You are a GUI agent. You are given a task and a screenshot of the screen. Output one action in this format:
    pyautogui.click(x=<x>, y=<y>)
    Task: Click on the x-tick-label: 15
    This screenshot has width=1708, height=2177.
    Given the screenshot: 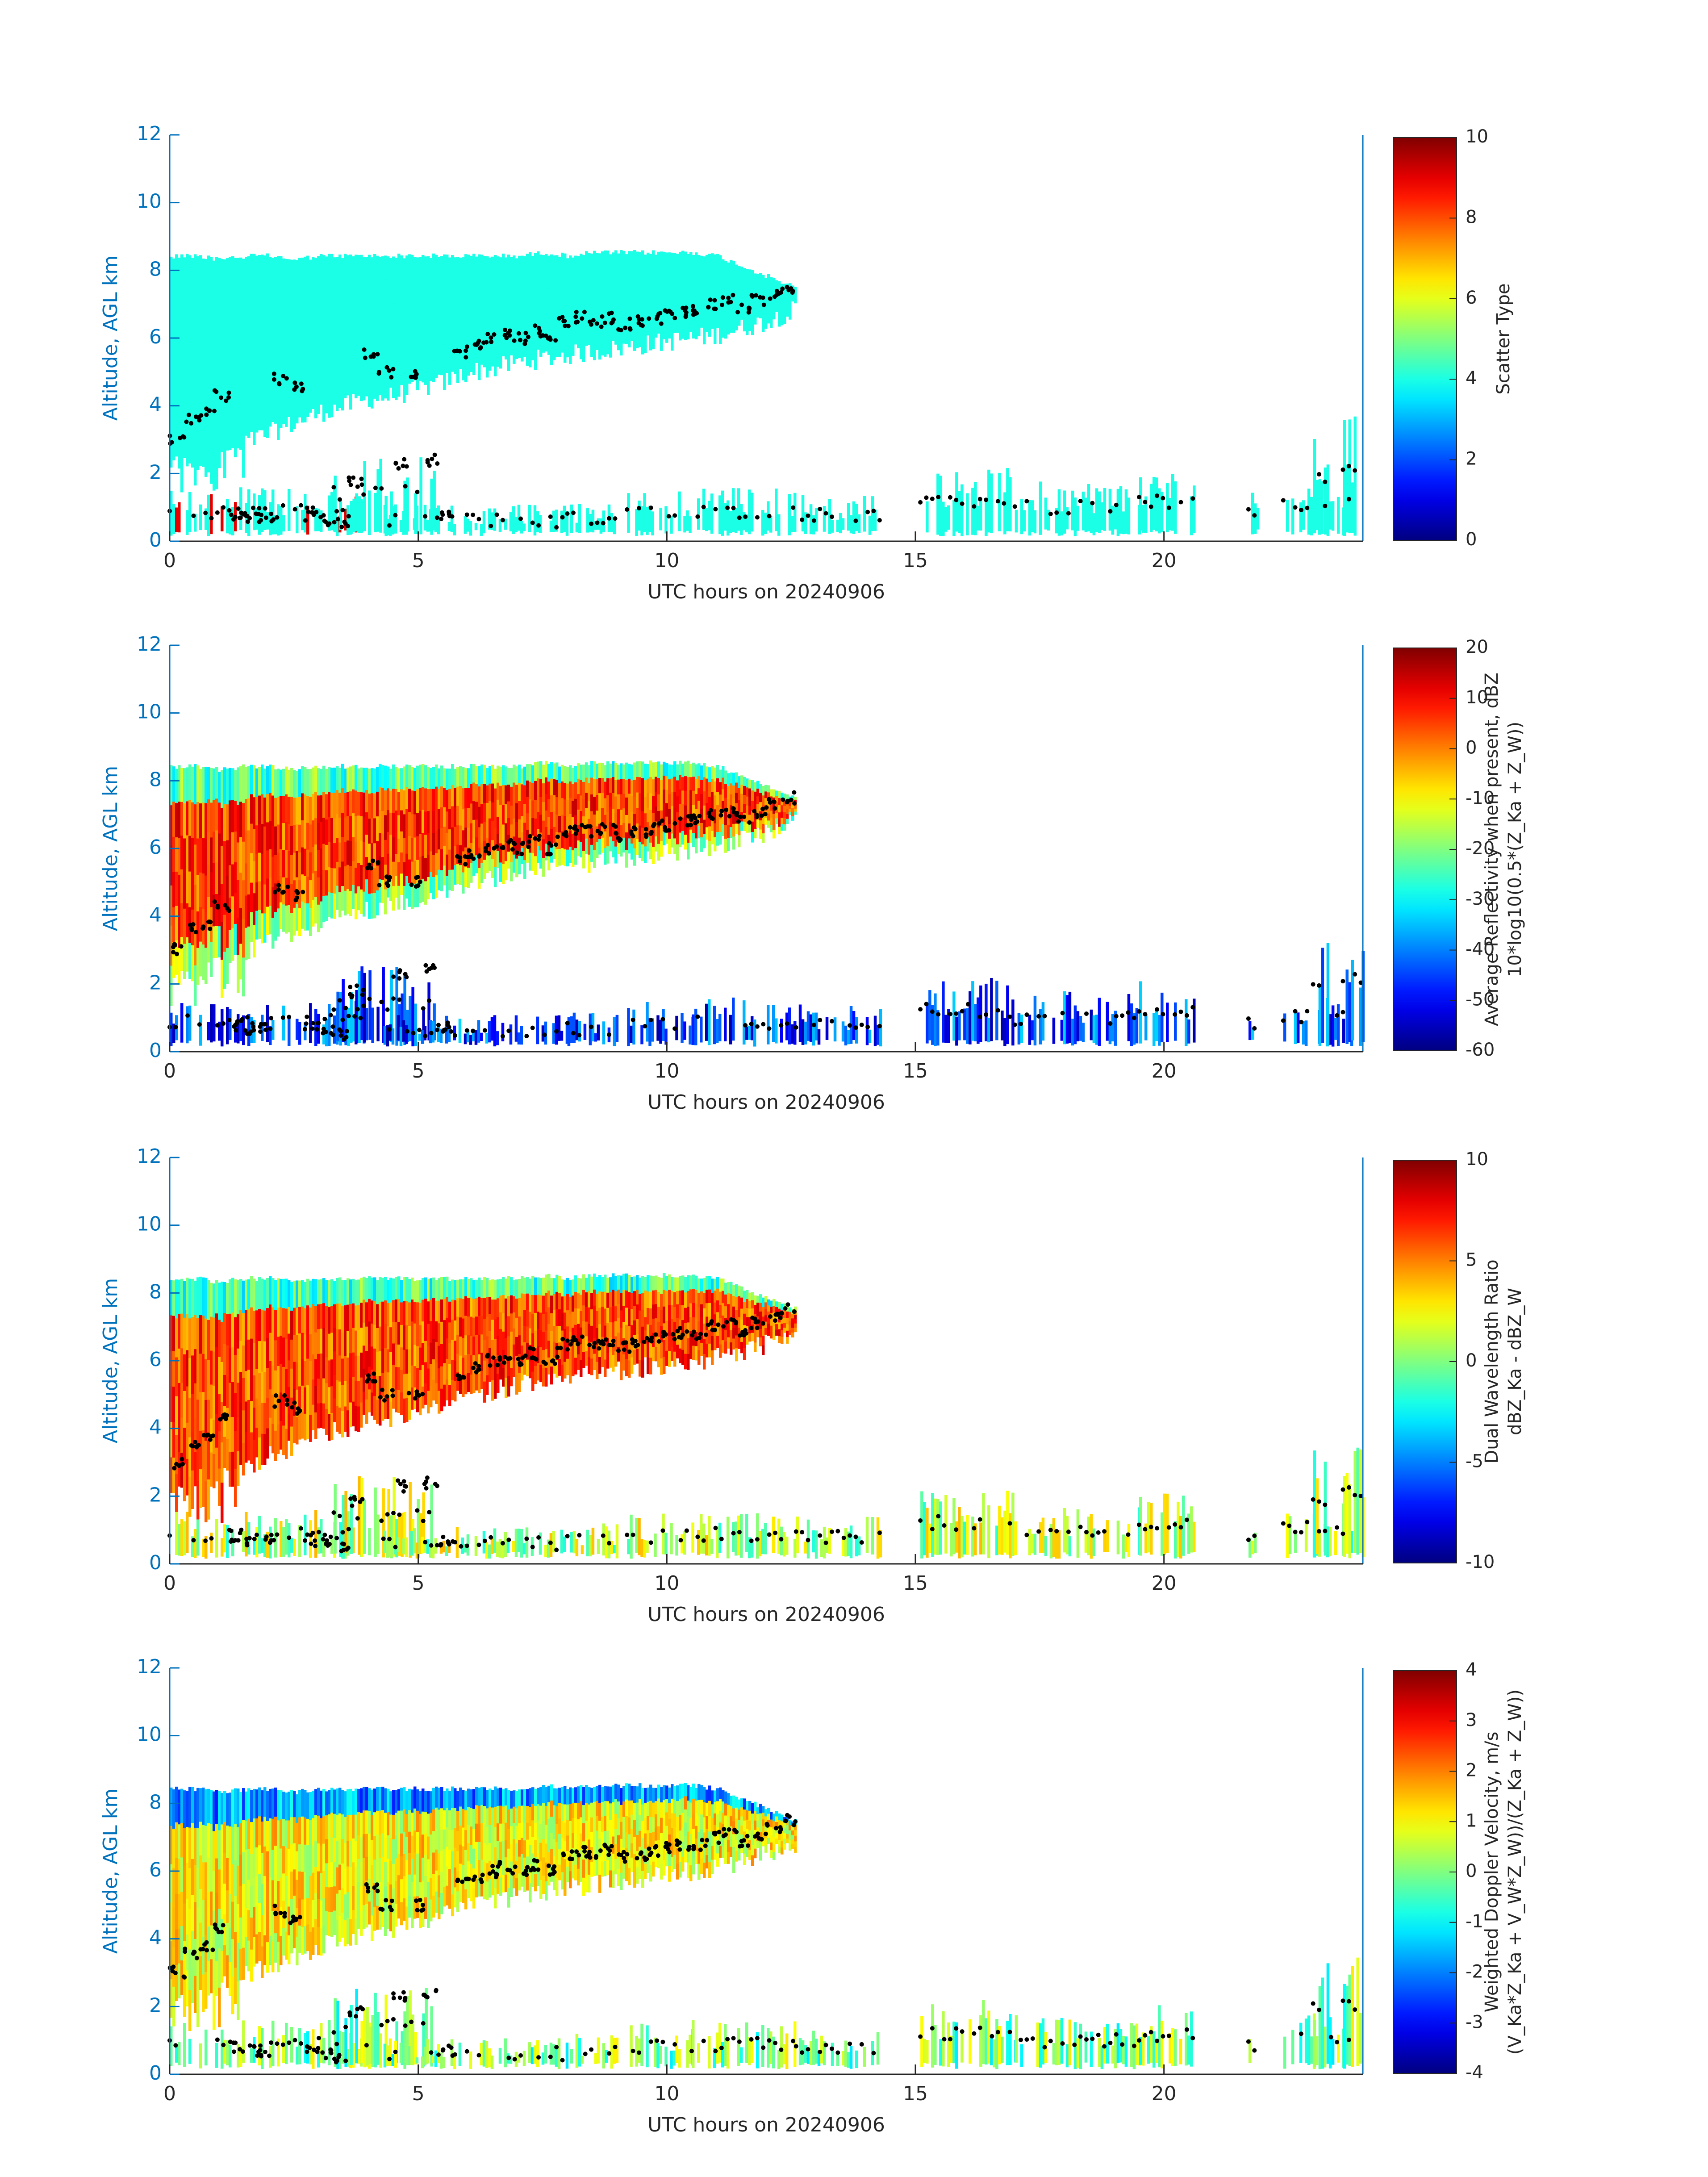 What is the action you would take?
    pyautogui.click(x=915, y=1071)
    